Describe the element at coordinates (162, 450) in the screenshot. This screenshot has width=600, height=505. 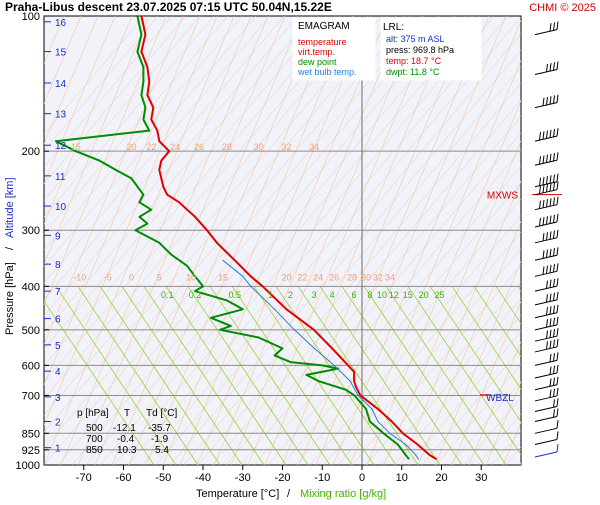
I see `table-row-850-td: 5.4` at that location.